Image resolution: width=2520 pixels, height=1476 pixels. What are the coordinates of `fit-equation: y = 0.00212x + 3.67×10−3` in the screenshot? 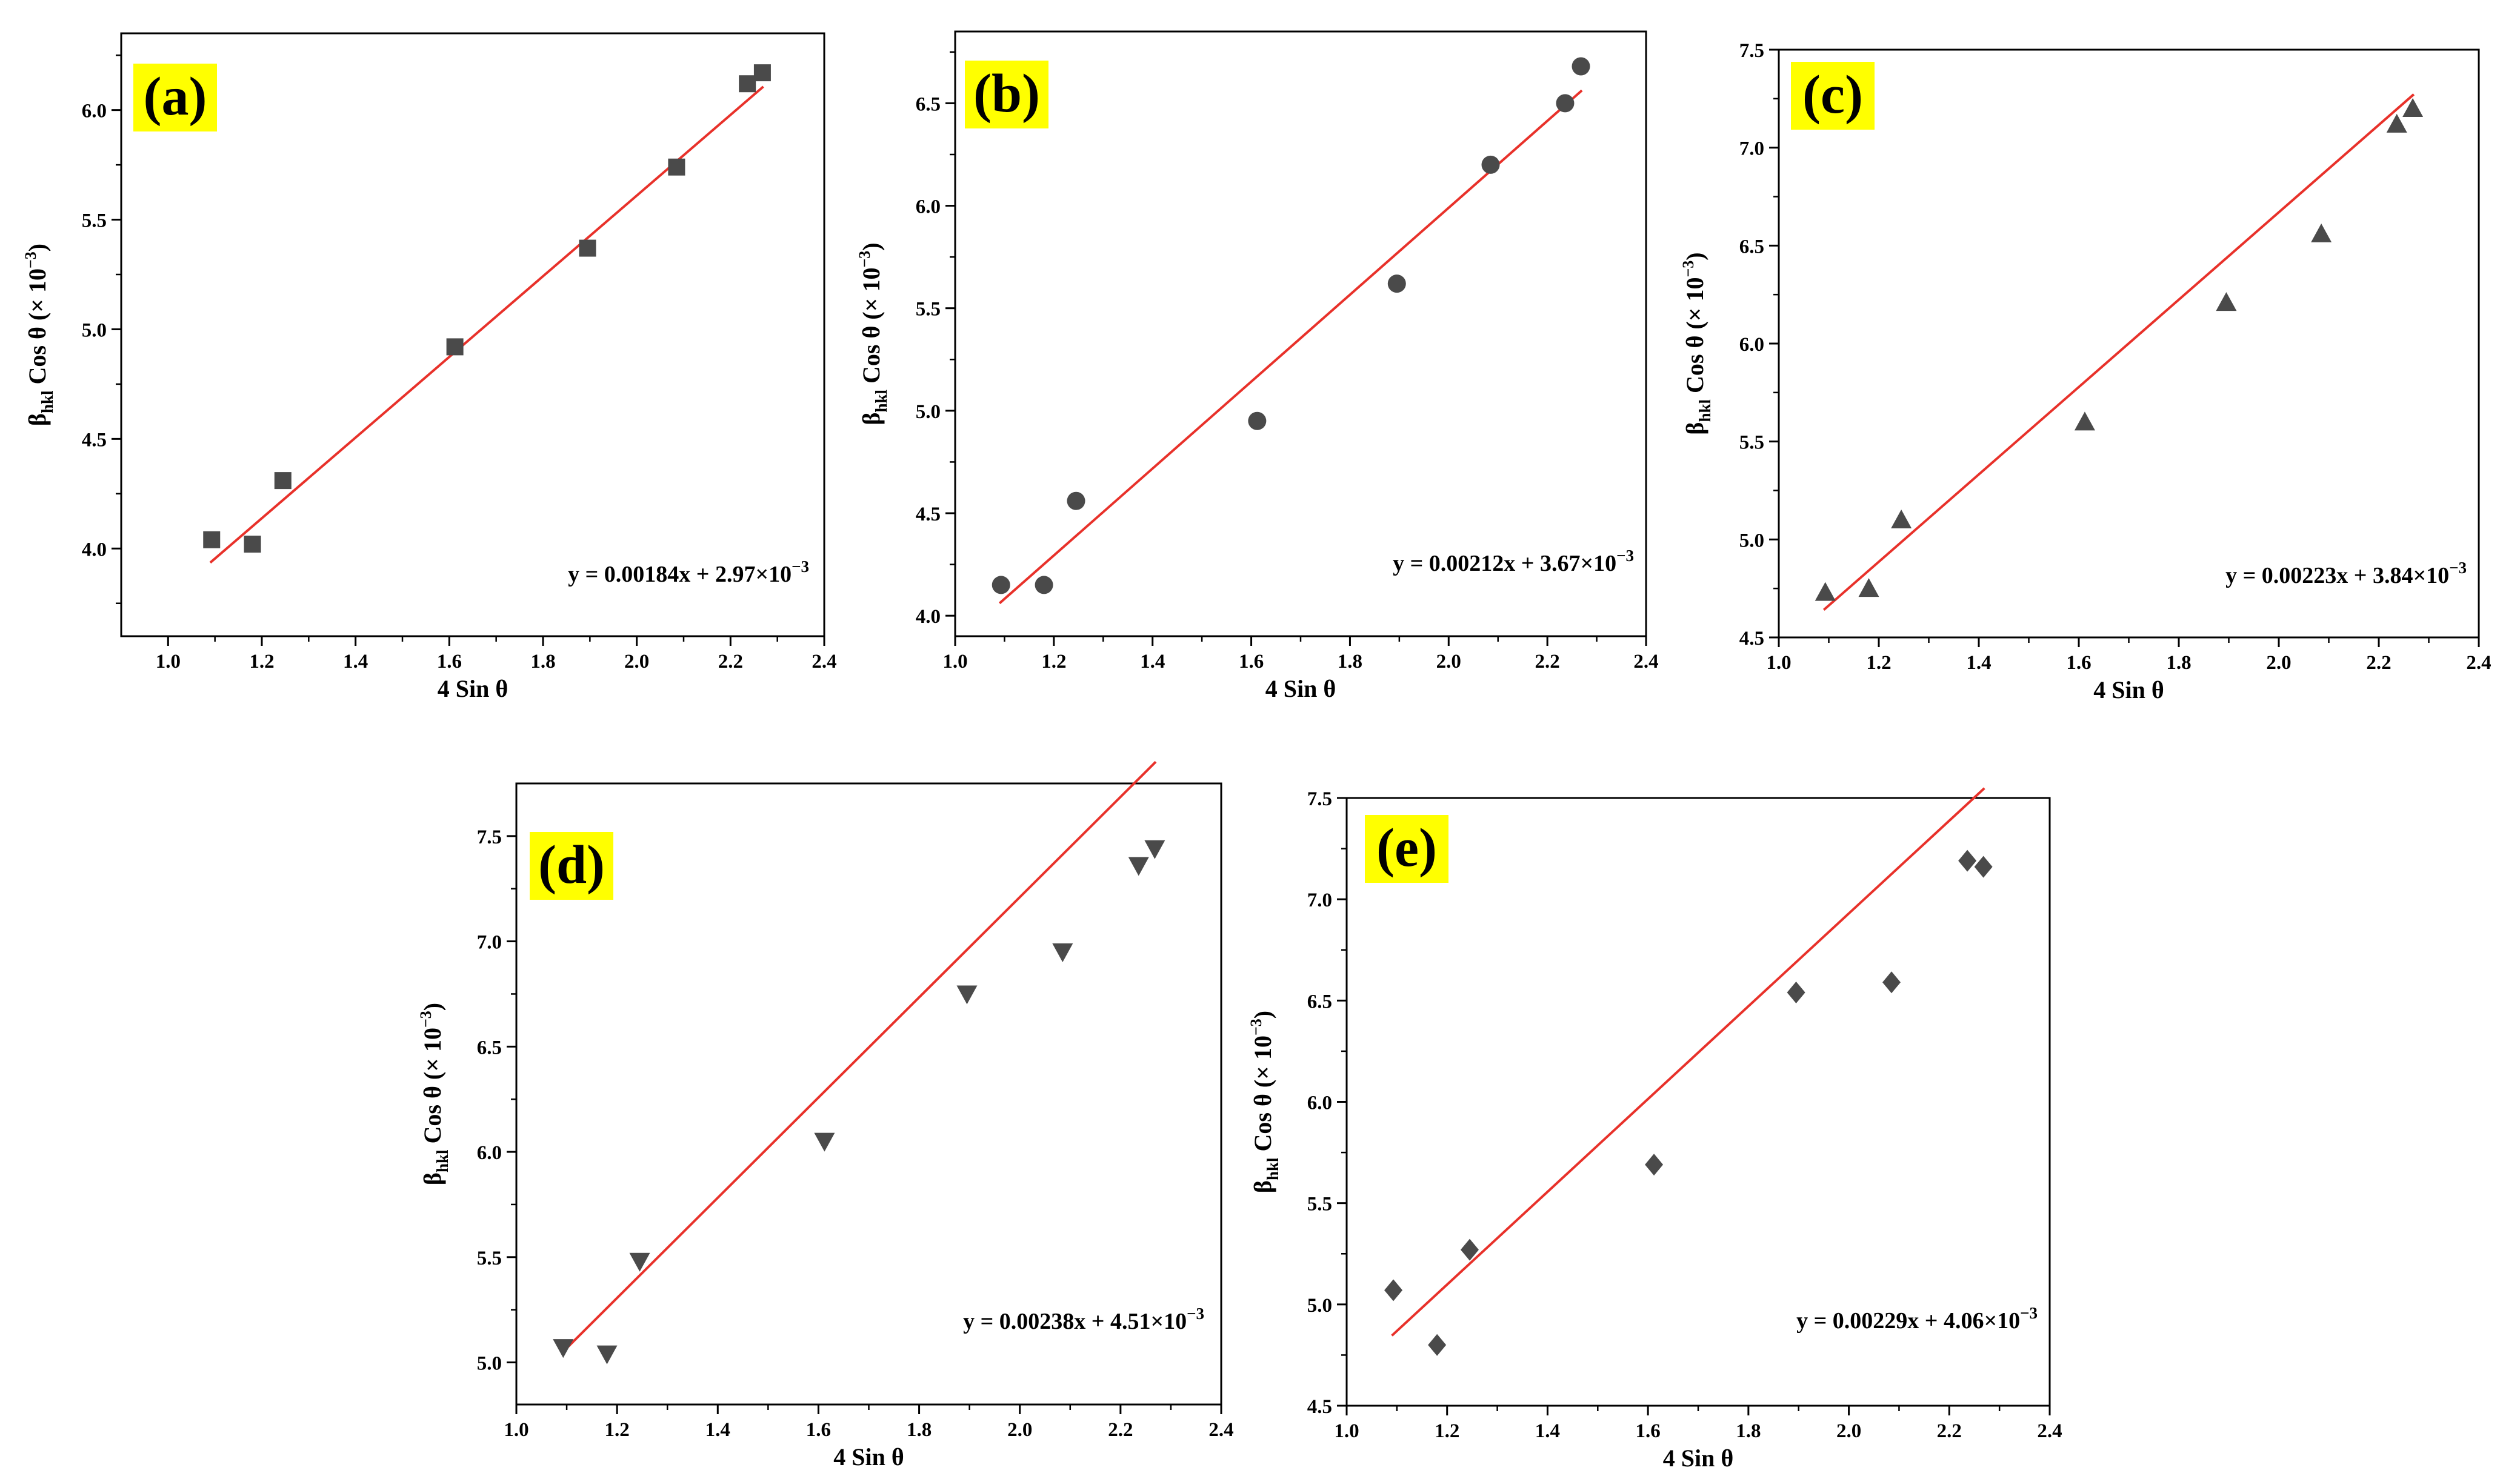 It's located at (1513, 562).